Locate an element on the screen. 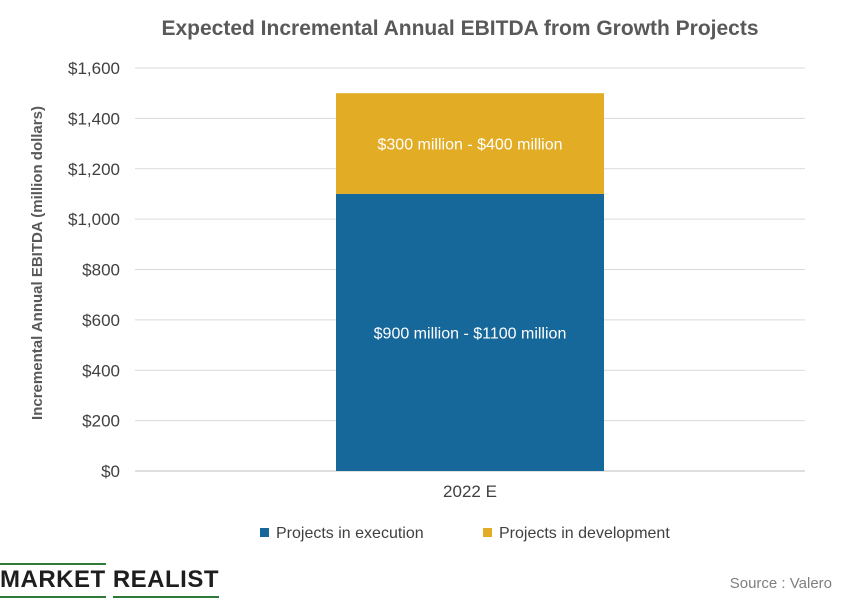 This screenshot has height=600, width=841. y-tick-label: $0 is located at coordinates (110, 471).